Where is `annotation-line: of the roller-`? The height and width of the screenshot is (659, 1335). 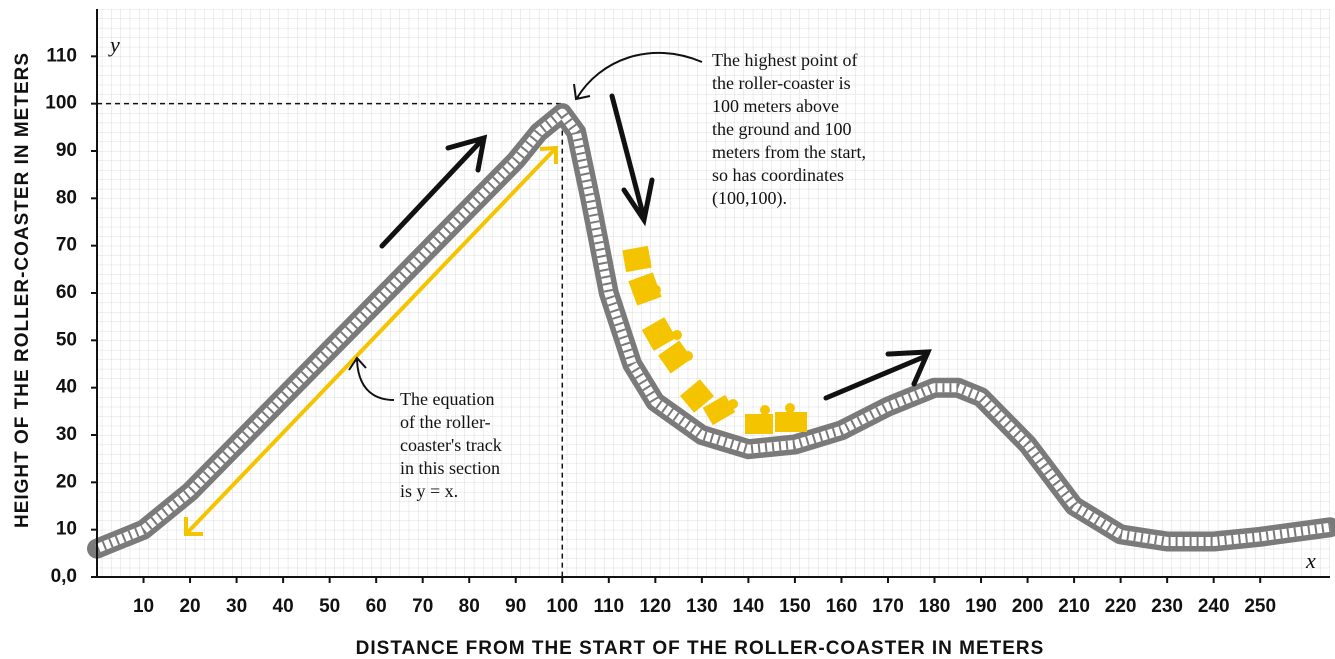
annotation-line: of the roller- is located at coordinates (445, 422).